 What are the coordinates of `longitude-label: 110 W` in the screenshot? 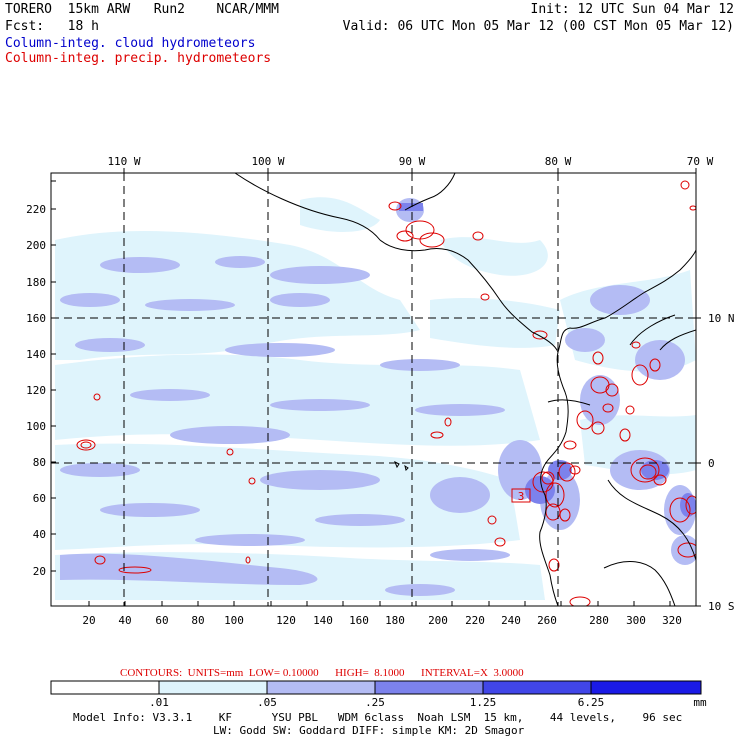 It's located at (123, 161).